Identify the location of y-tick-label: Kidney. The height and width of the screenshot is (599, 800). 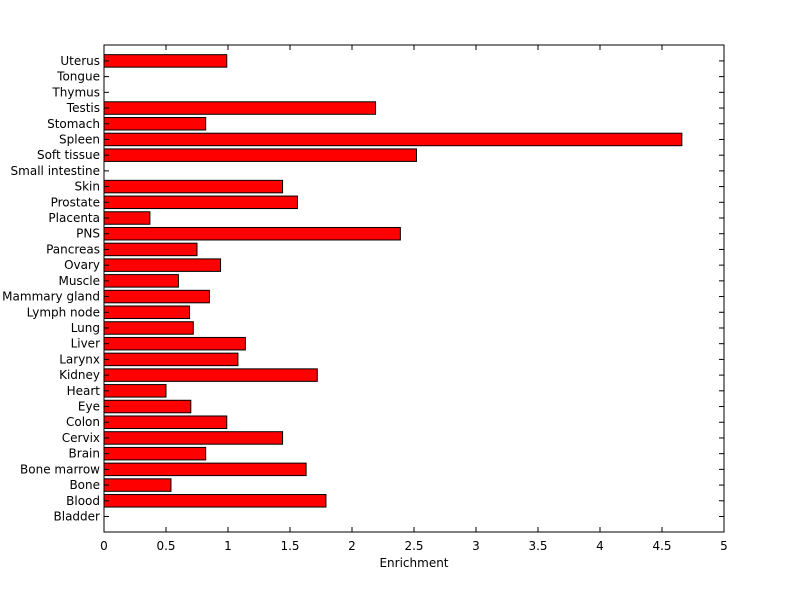
(79, 375).